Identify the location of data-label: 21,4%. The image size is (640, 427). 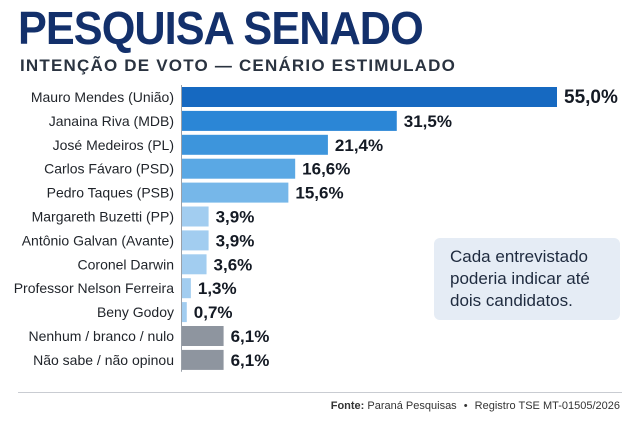
(359, 145).